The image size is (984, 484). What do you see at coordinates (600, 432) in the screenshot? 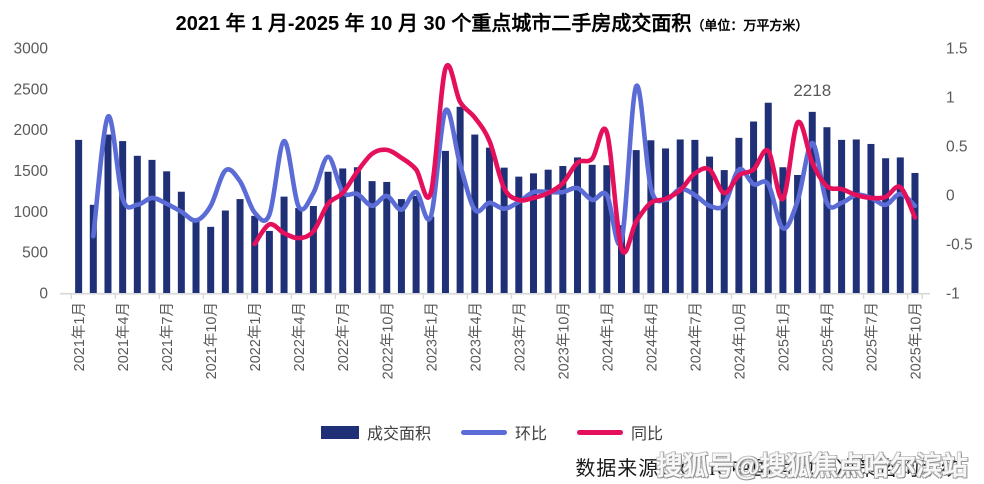
I see `legend-swatch-yoy` at bounding box center [600, 432].